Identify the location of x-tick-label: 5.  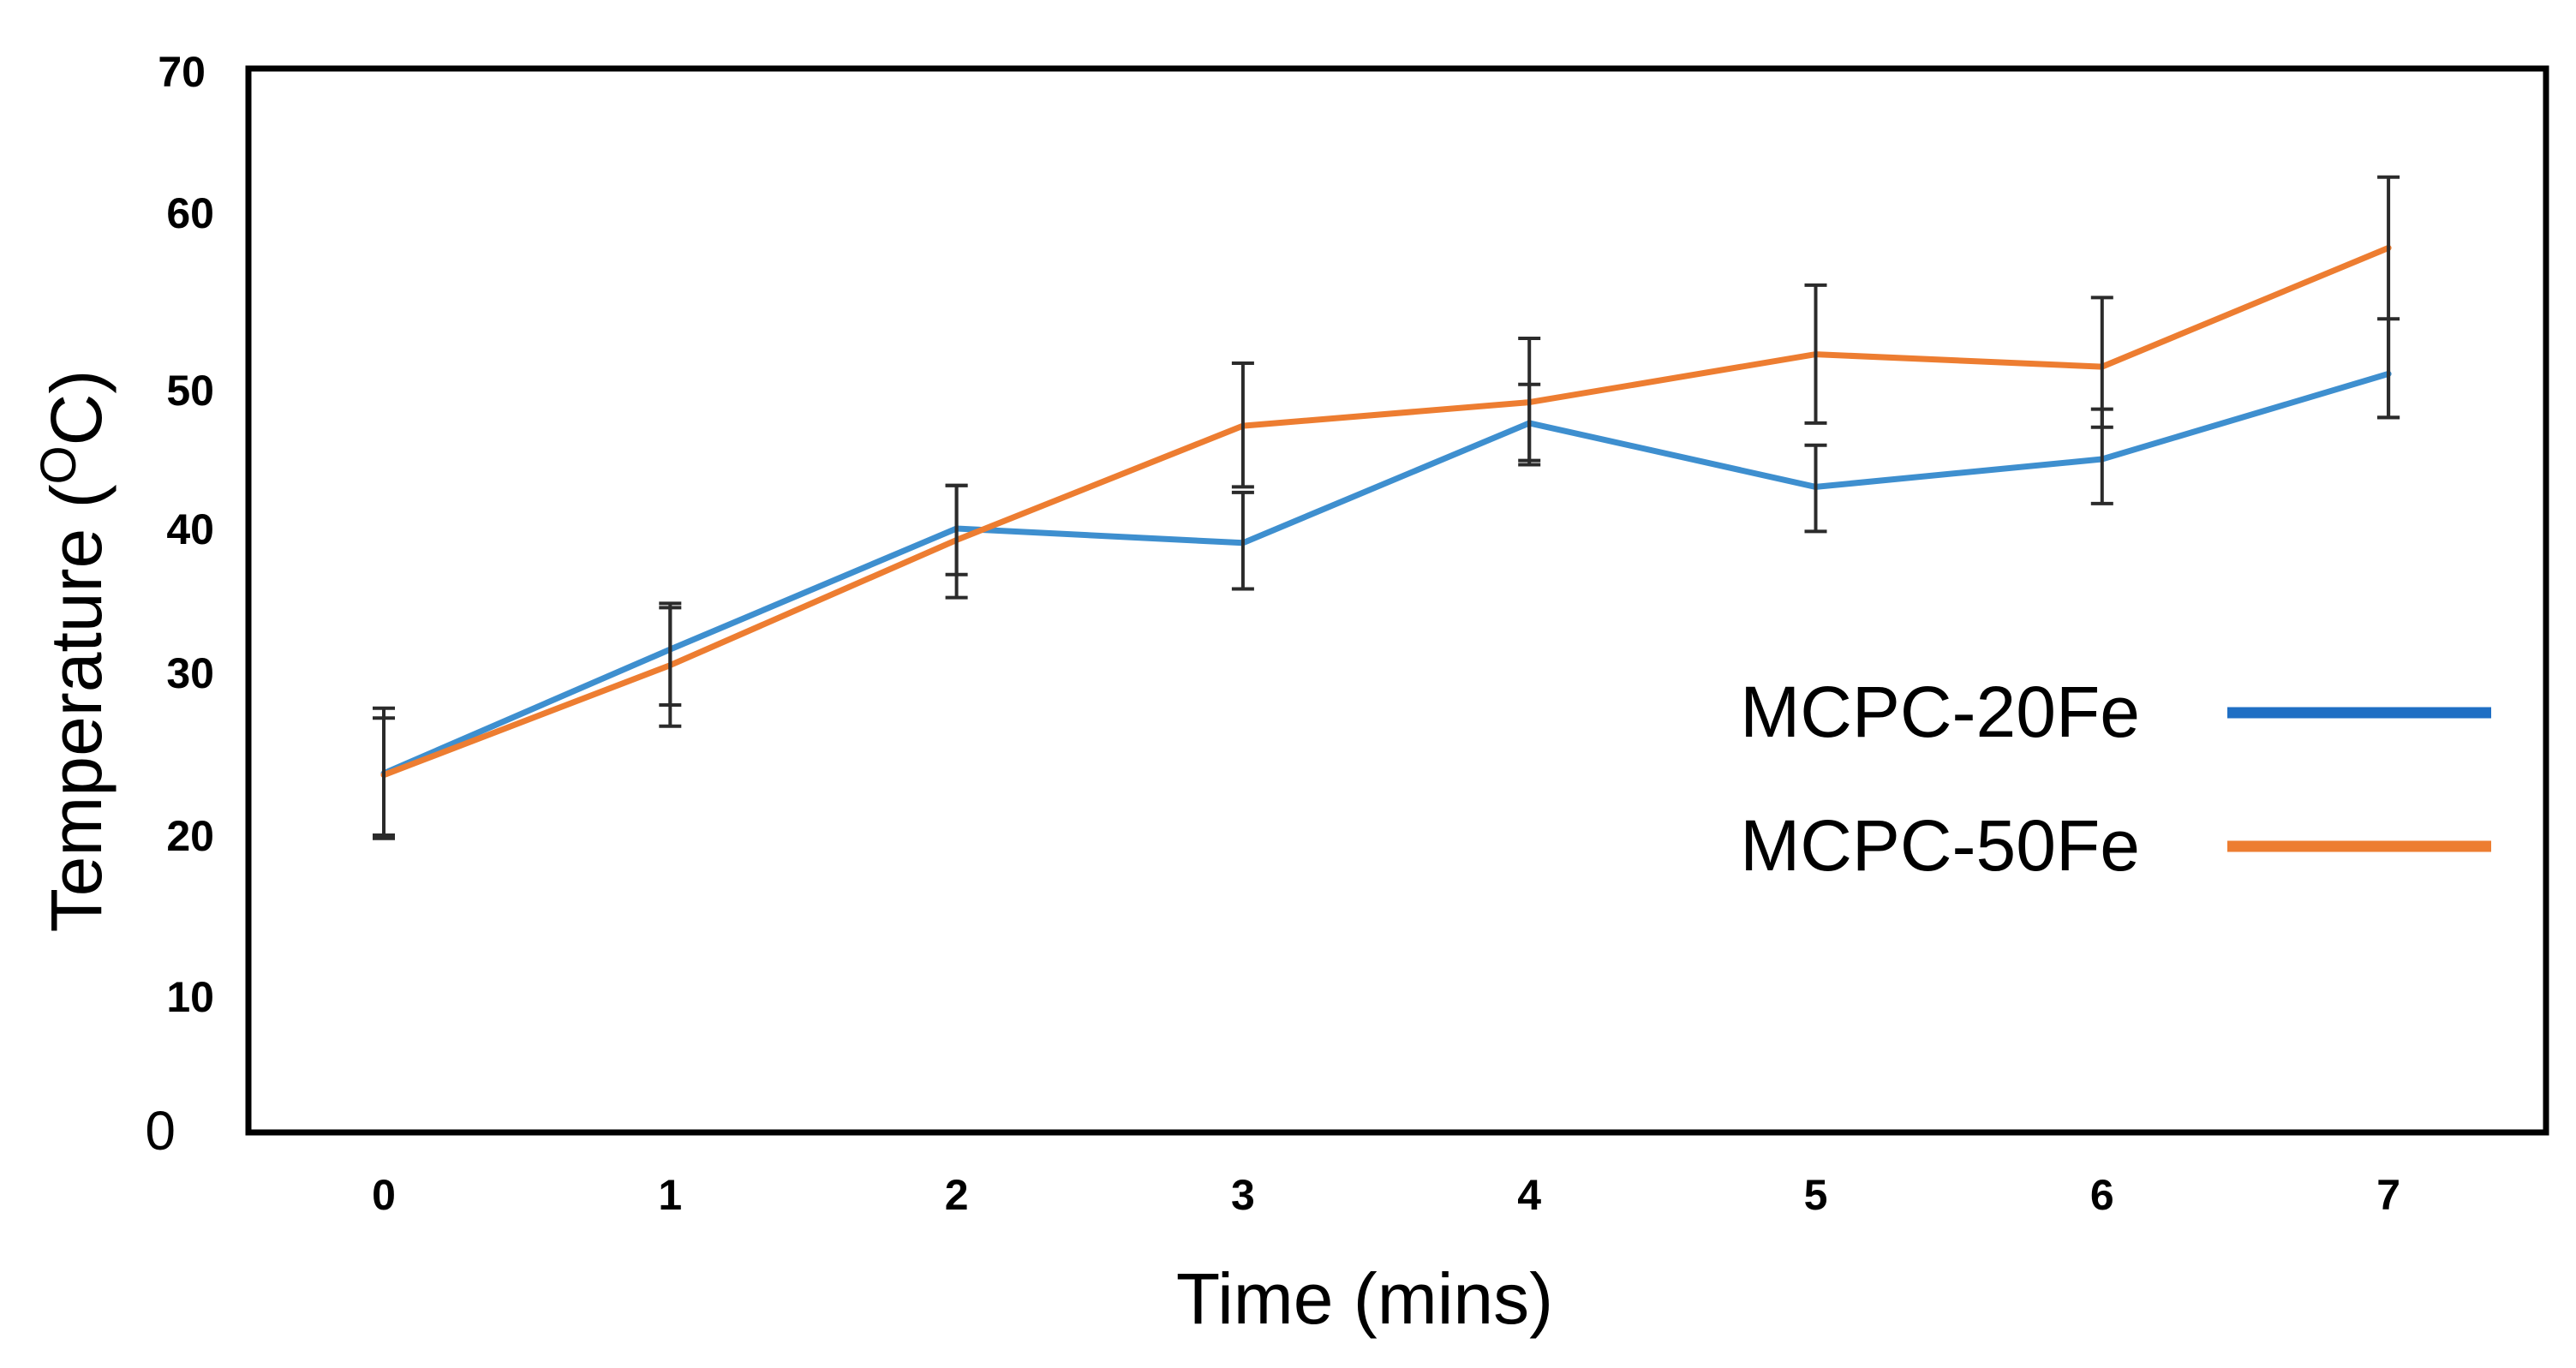
(1816, 1195).